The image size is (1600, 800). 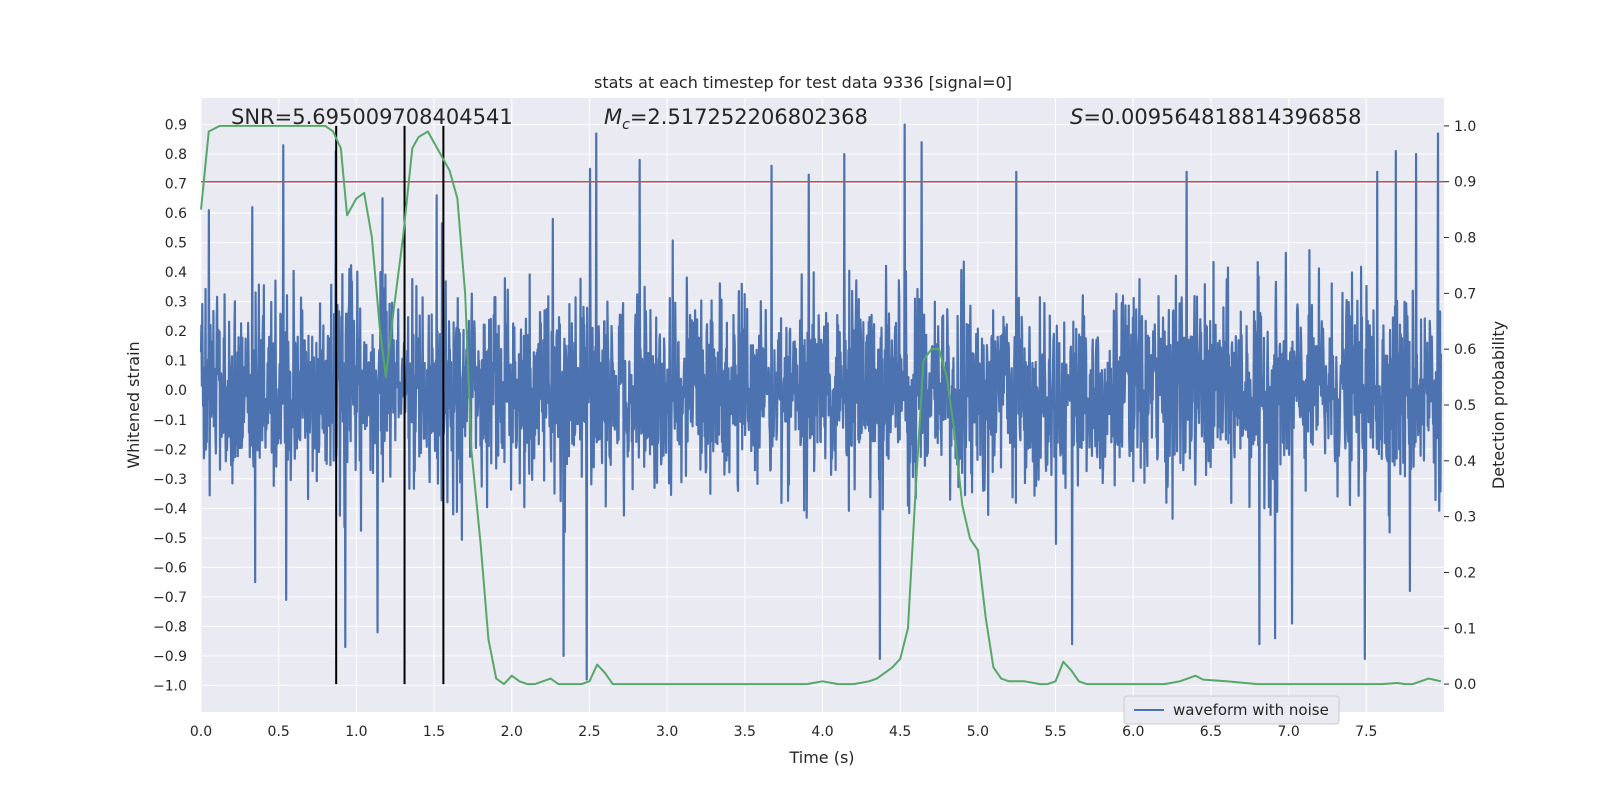 What do you see at coordinates (1133, 732) in the screenshot?
I see `x-tick-label: 6.0` at bounding box center [1133, 732].